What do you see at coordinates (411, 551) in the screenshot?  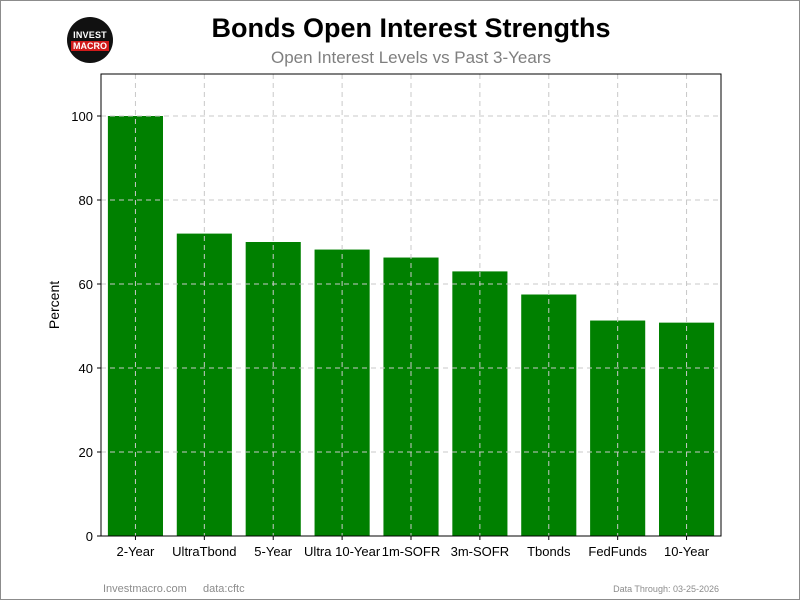 I see `x-tick-label-4: 1m-SOFR` at bounding box center [411, 551].